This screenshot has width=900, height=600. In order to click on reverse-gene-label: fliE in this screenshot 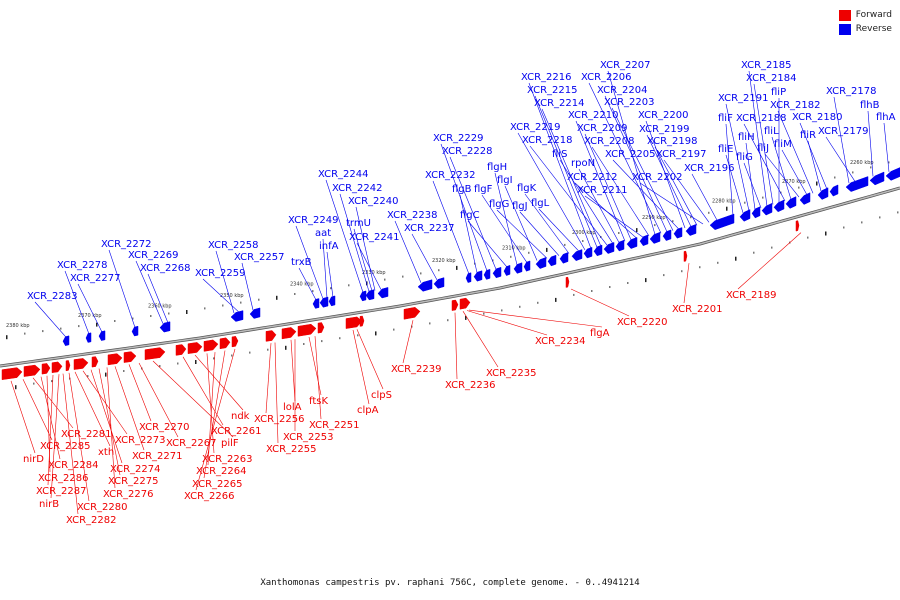, I will do `click(725, 149)`.